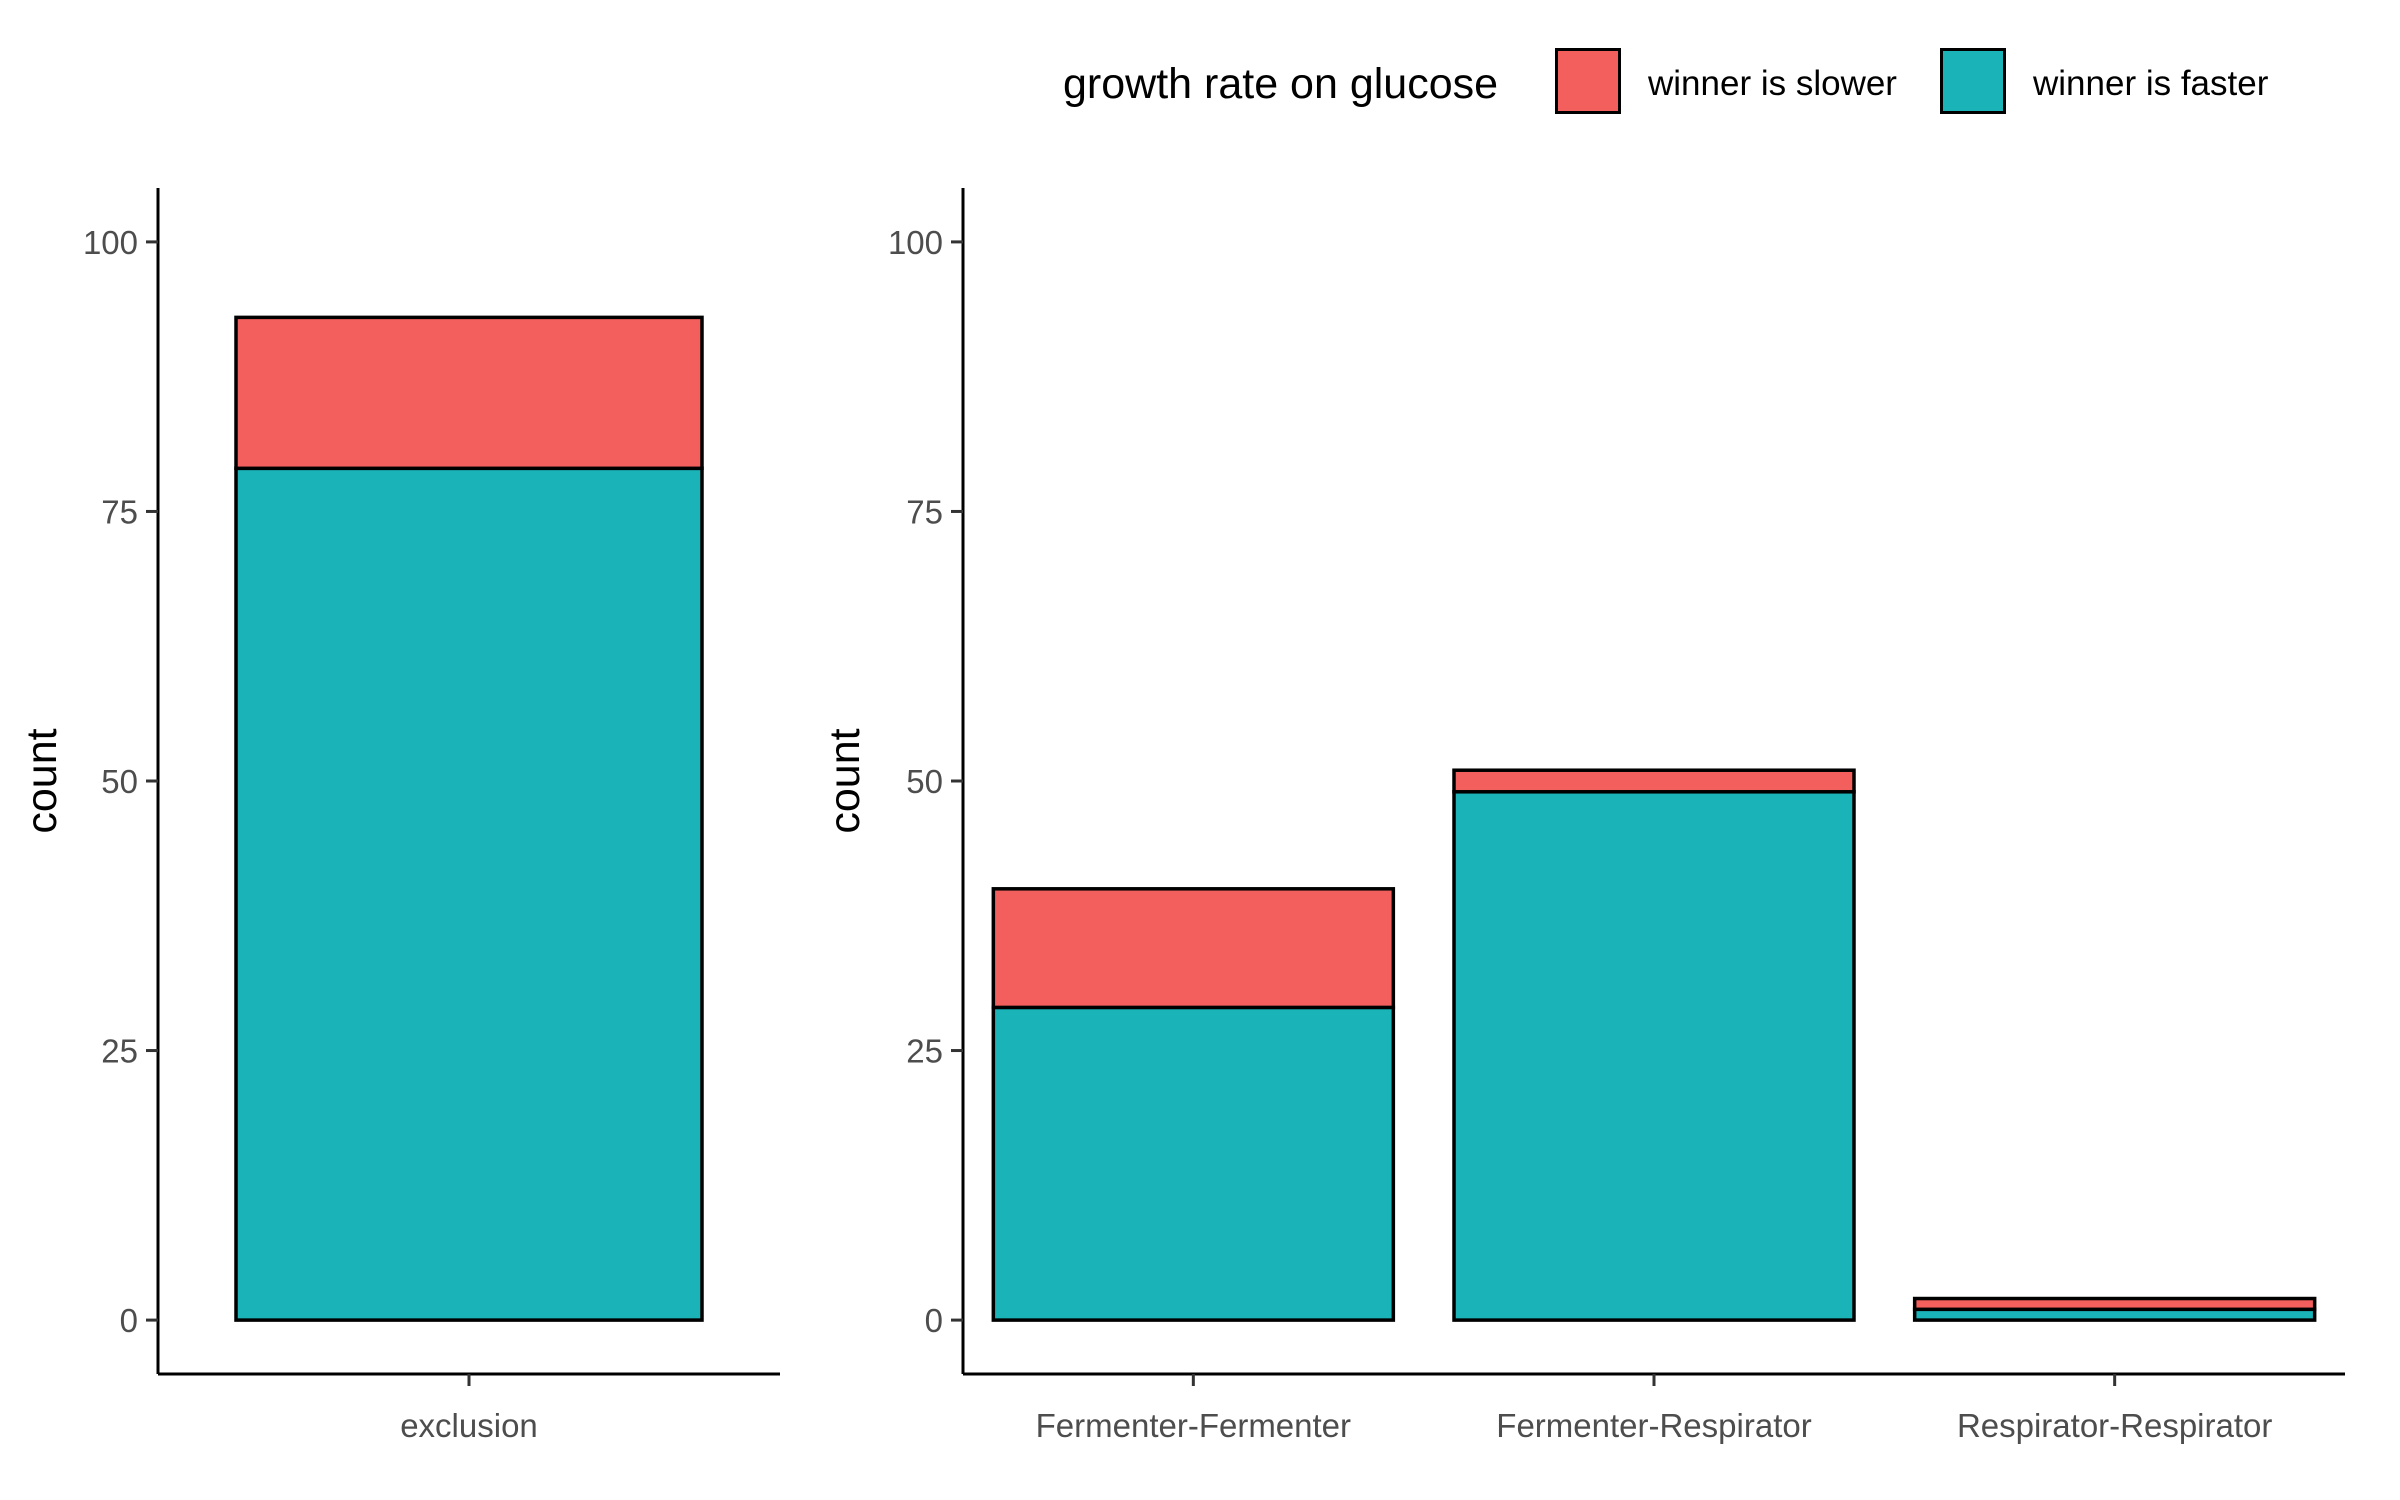 This screenshot has height=1500, width=2400. Describe the element at coordinates (1281, 84) in the screenshot. I see `legend-title: growth rate on glucose` at that location.